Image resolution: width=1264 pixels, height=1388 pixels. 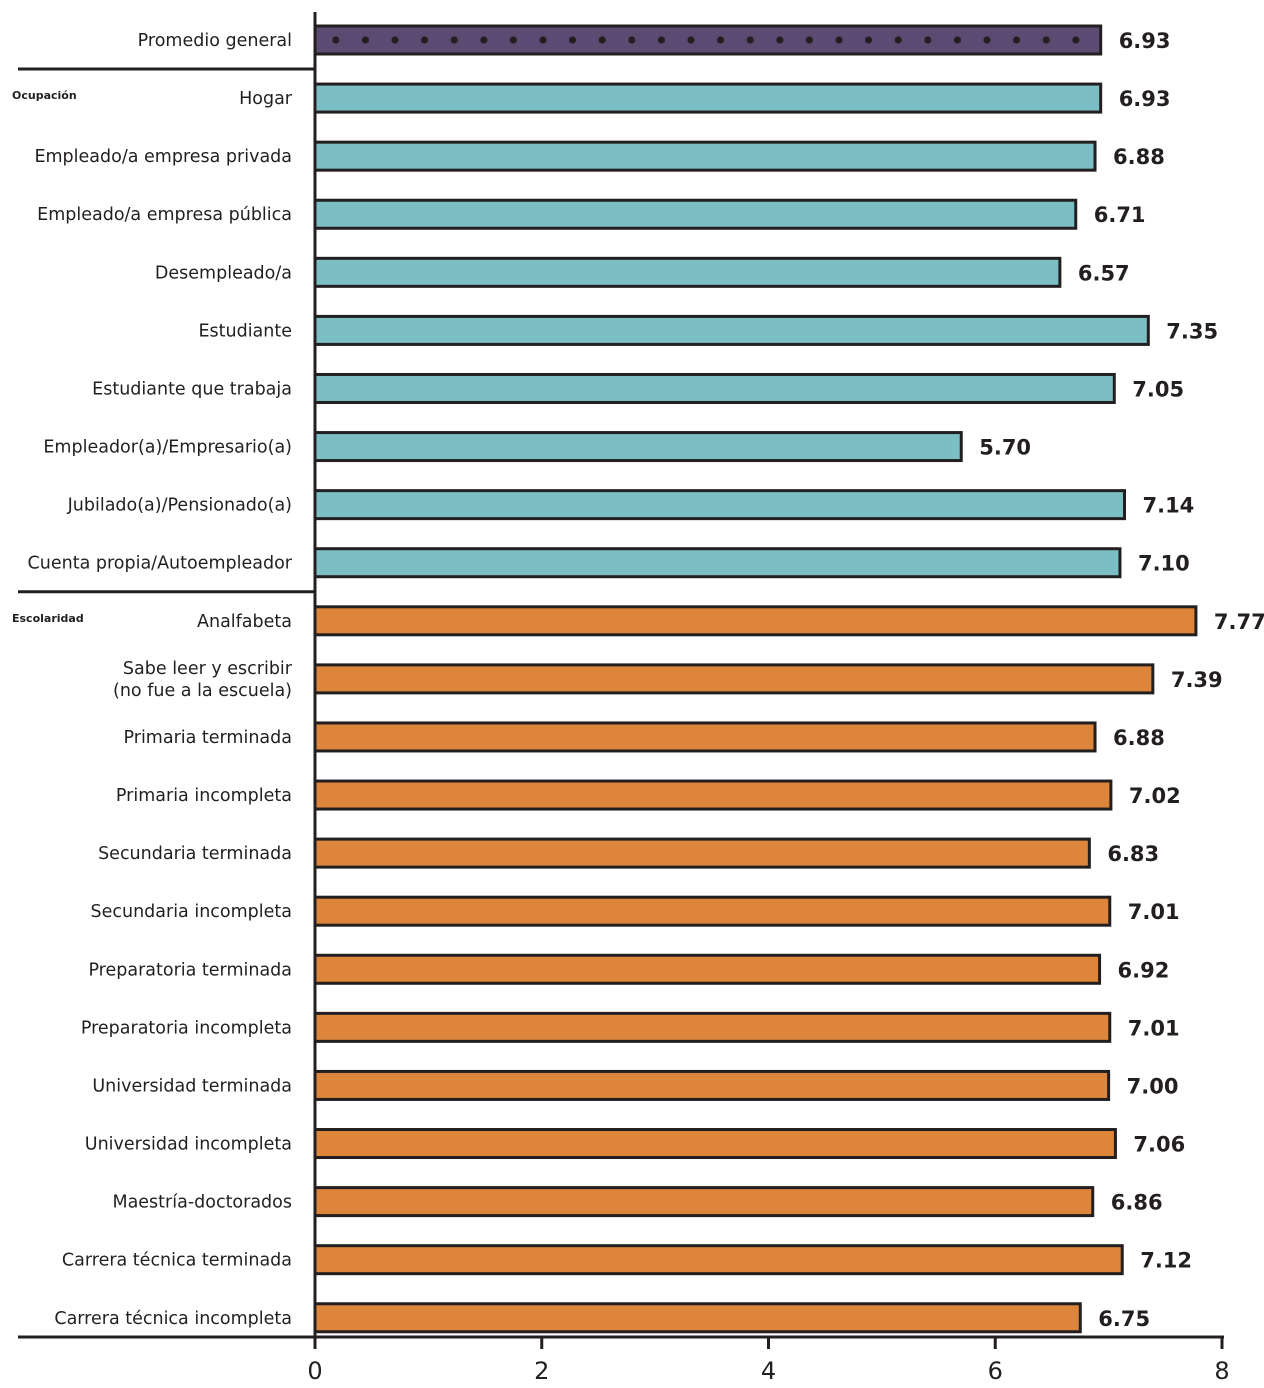 I want to click on category-label-2-7: Preparatoria incompleta, so click(x=186, y=1028).